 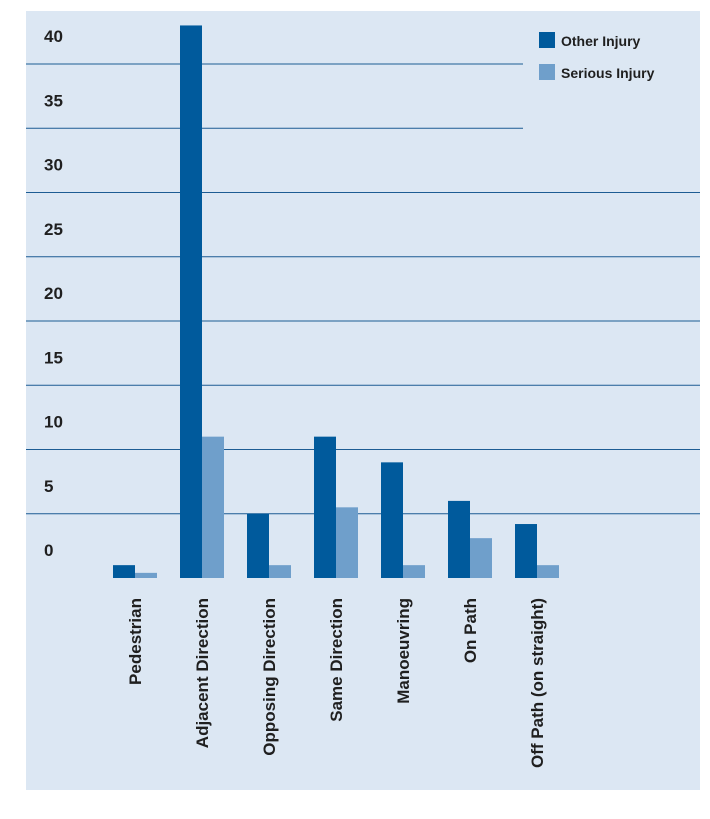 I want to click on legend-swatch-other-injury, so click(x=547, y=40).